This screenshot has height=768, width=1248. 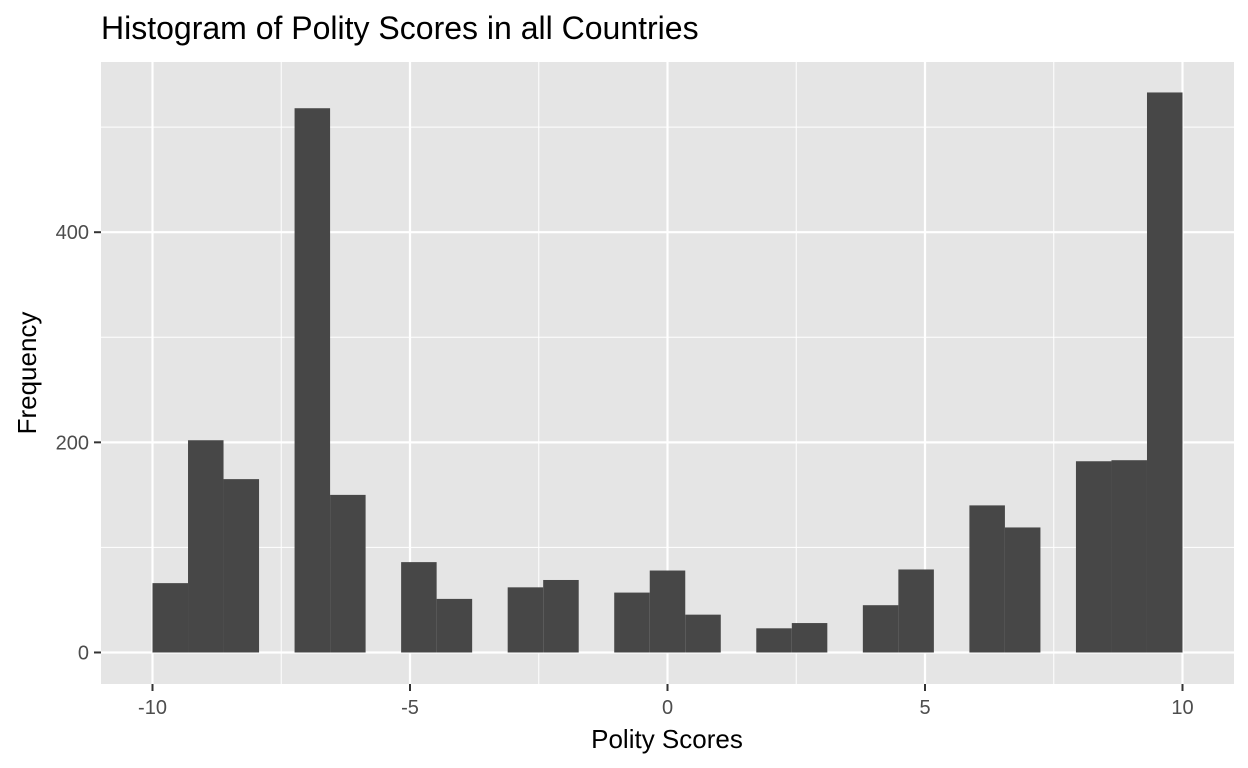 I want to click on y-tick-label: 200, so click(x=72, y=443).